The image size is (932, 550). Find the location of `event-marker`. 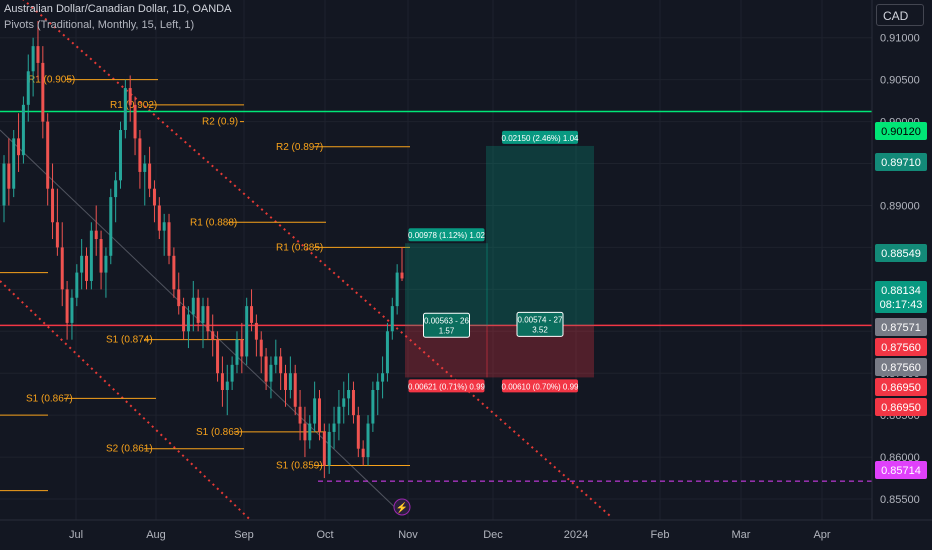

event-marker is located at coordinates (402, 507).